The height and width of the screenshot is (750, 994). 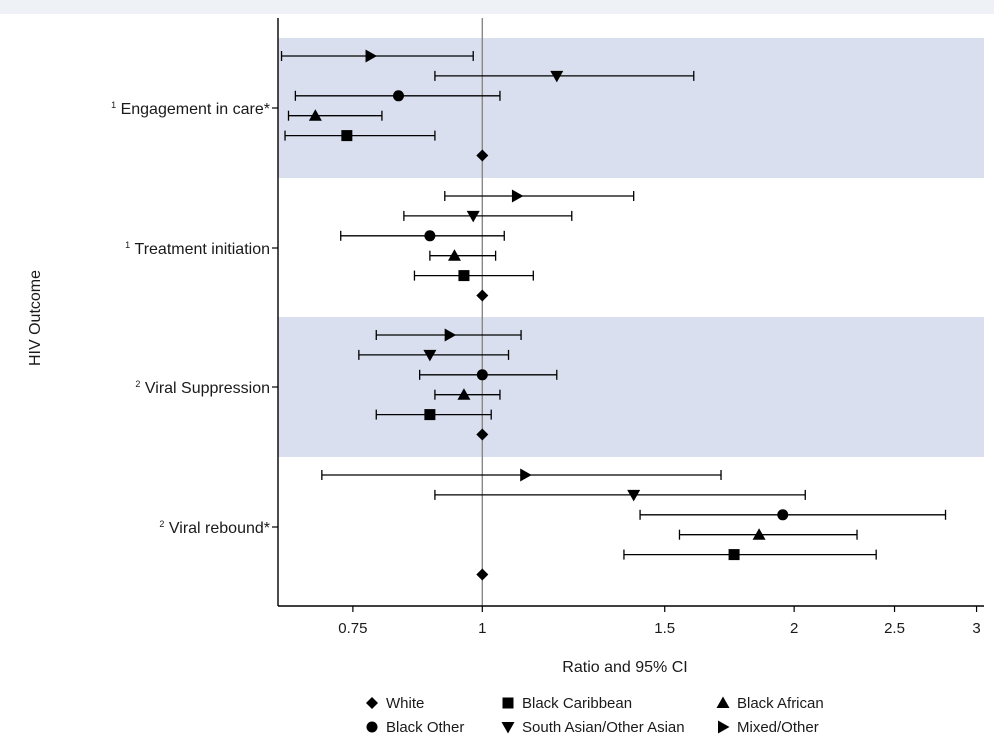 What do you see at coordinates (526, 475) in the screenshot?
I see `point-viral-rebound-mixed-other` at bounding box center [526, 475].